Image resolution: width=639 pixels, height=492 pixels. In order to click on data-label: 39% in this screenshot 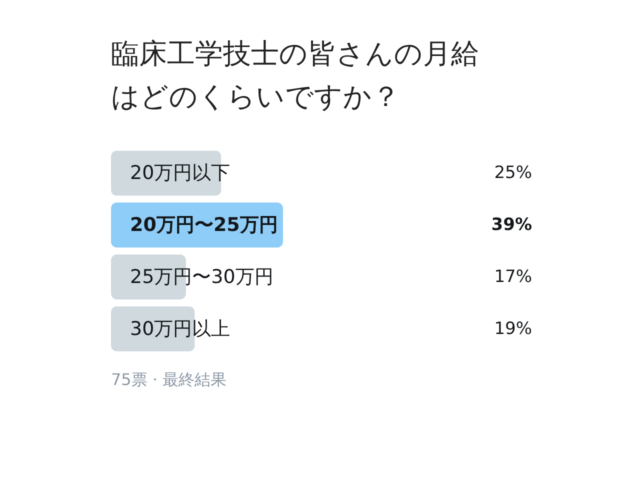, I will do `click(511, 225)`.